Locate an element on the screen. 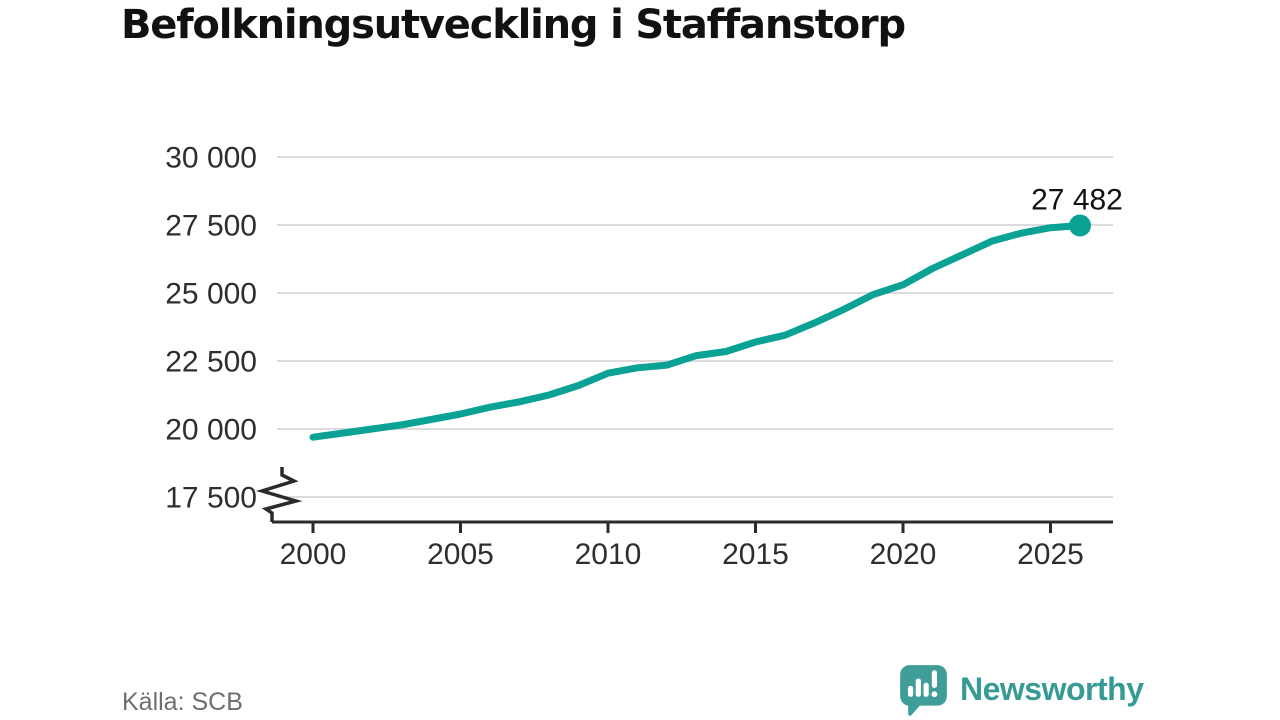 The width and height of the screenshot is (1280, 720). x-tick-label: 2010 is located at coordinates (608, 554).